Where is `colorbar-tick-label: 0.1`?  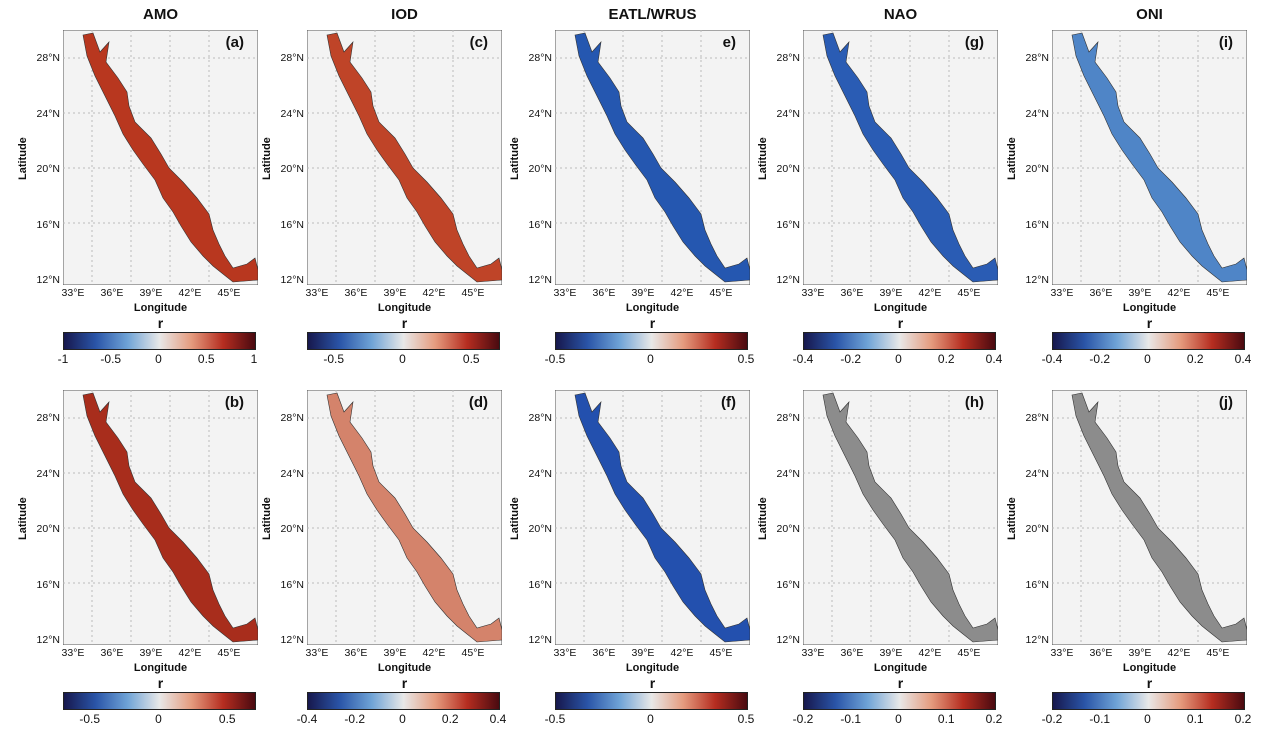
colorbar-tick-label: 0.1 is located at coordinates (1195, 719).